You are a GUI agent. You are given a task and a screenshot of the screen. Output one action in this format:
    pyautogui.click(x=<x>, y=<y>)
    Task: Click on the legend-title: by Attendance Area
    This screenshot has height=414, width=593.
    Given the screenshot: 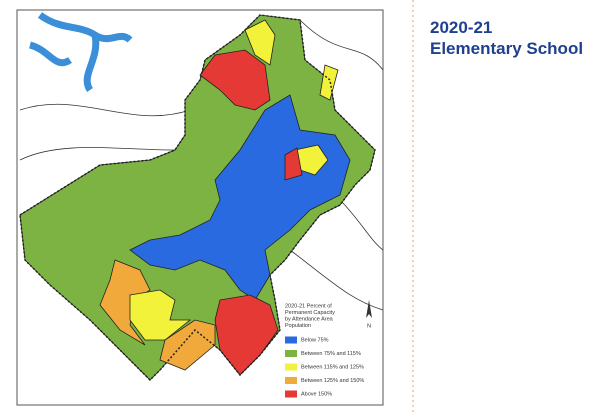 What is the action you would take?
    pyautogui.click(x=309, y=319)
    